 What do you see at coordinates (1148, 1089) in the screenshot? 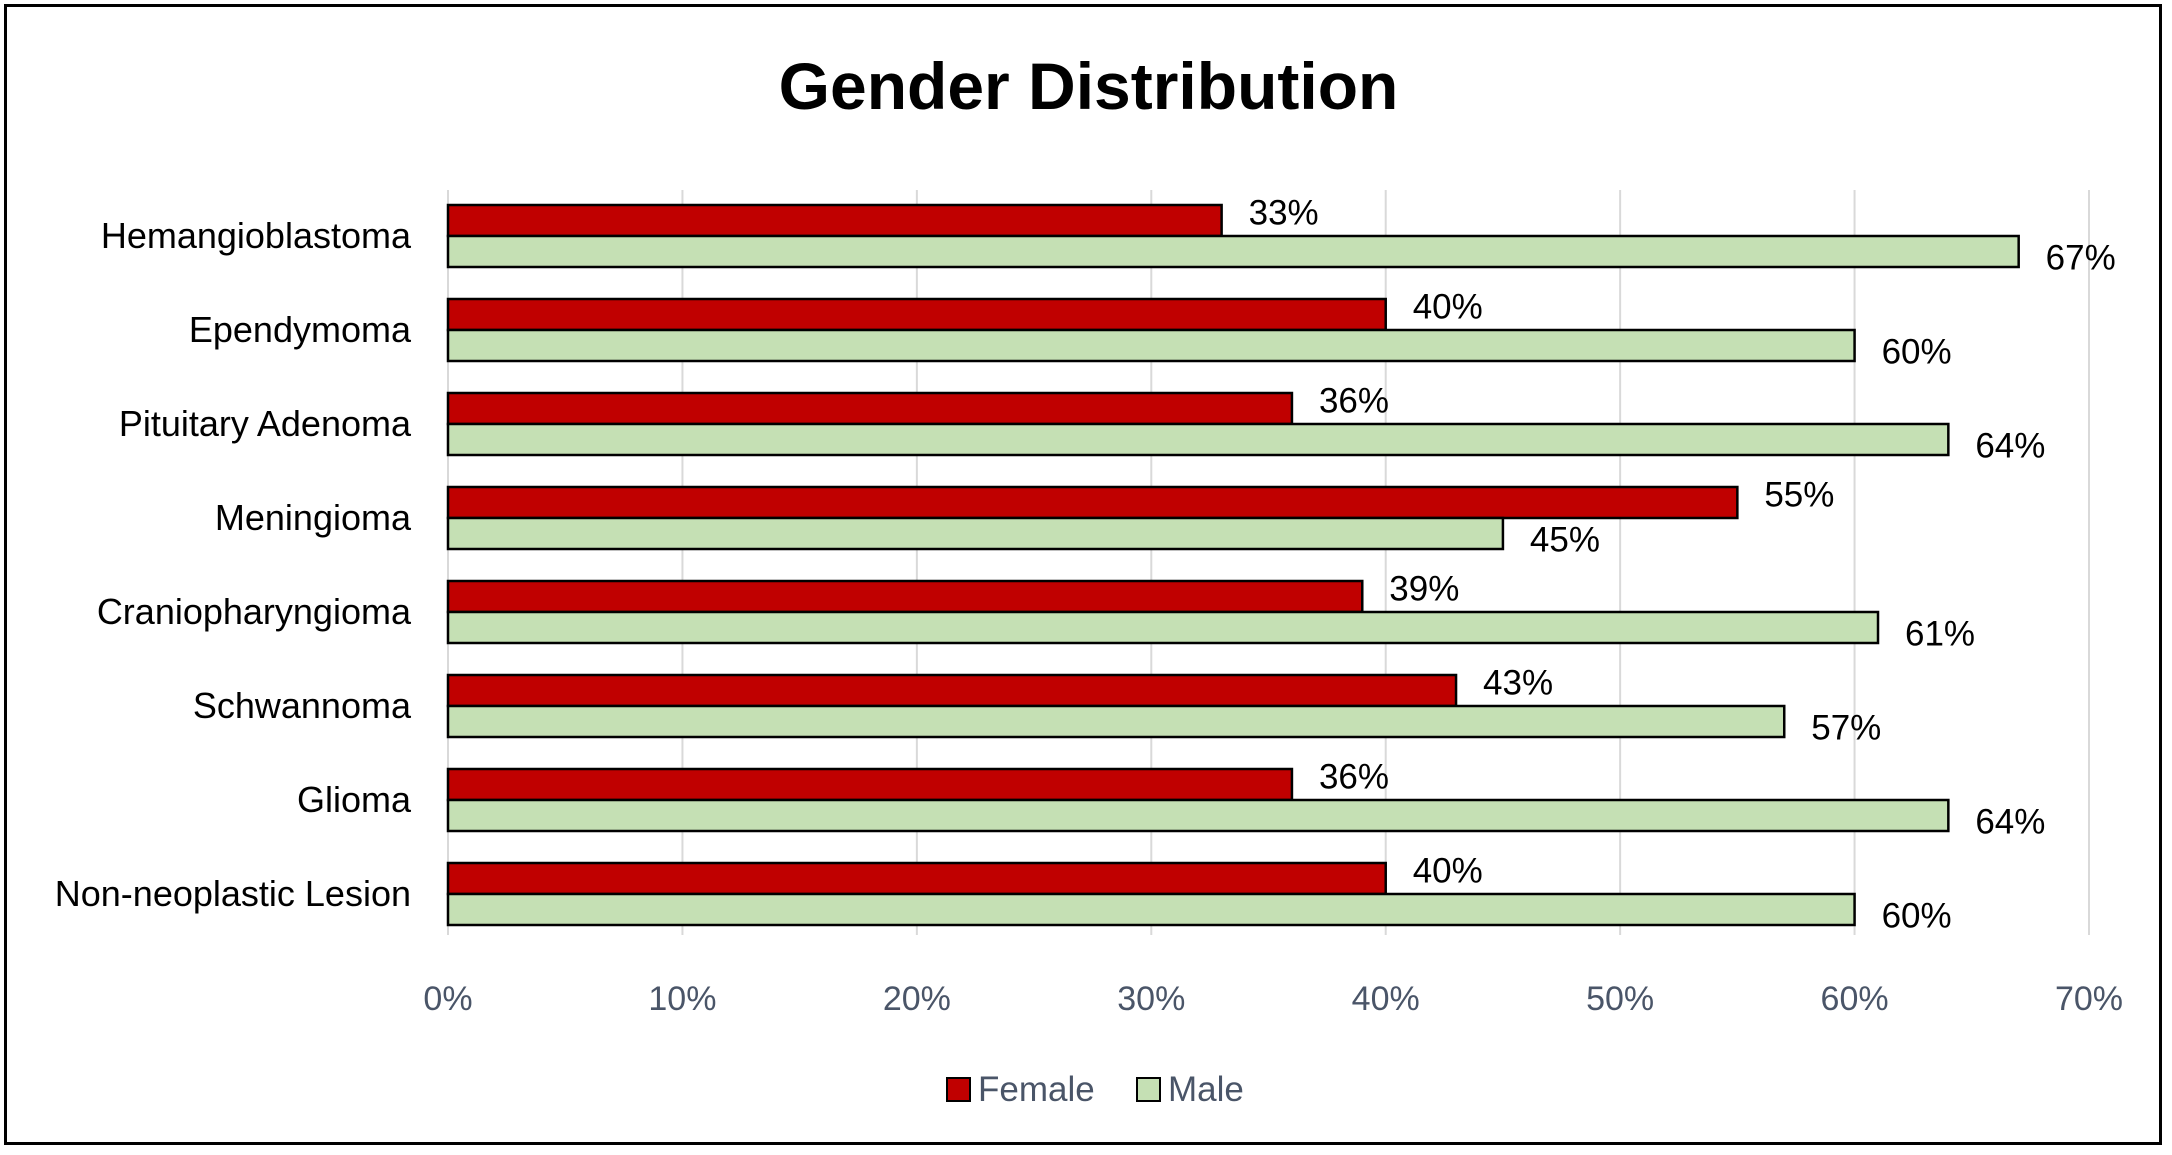
I see `legend-swatch-male` at bounding box center [1148, 1089].